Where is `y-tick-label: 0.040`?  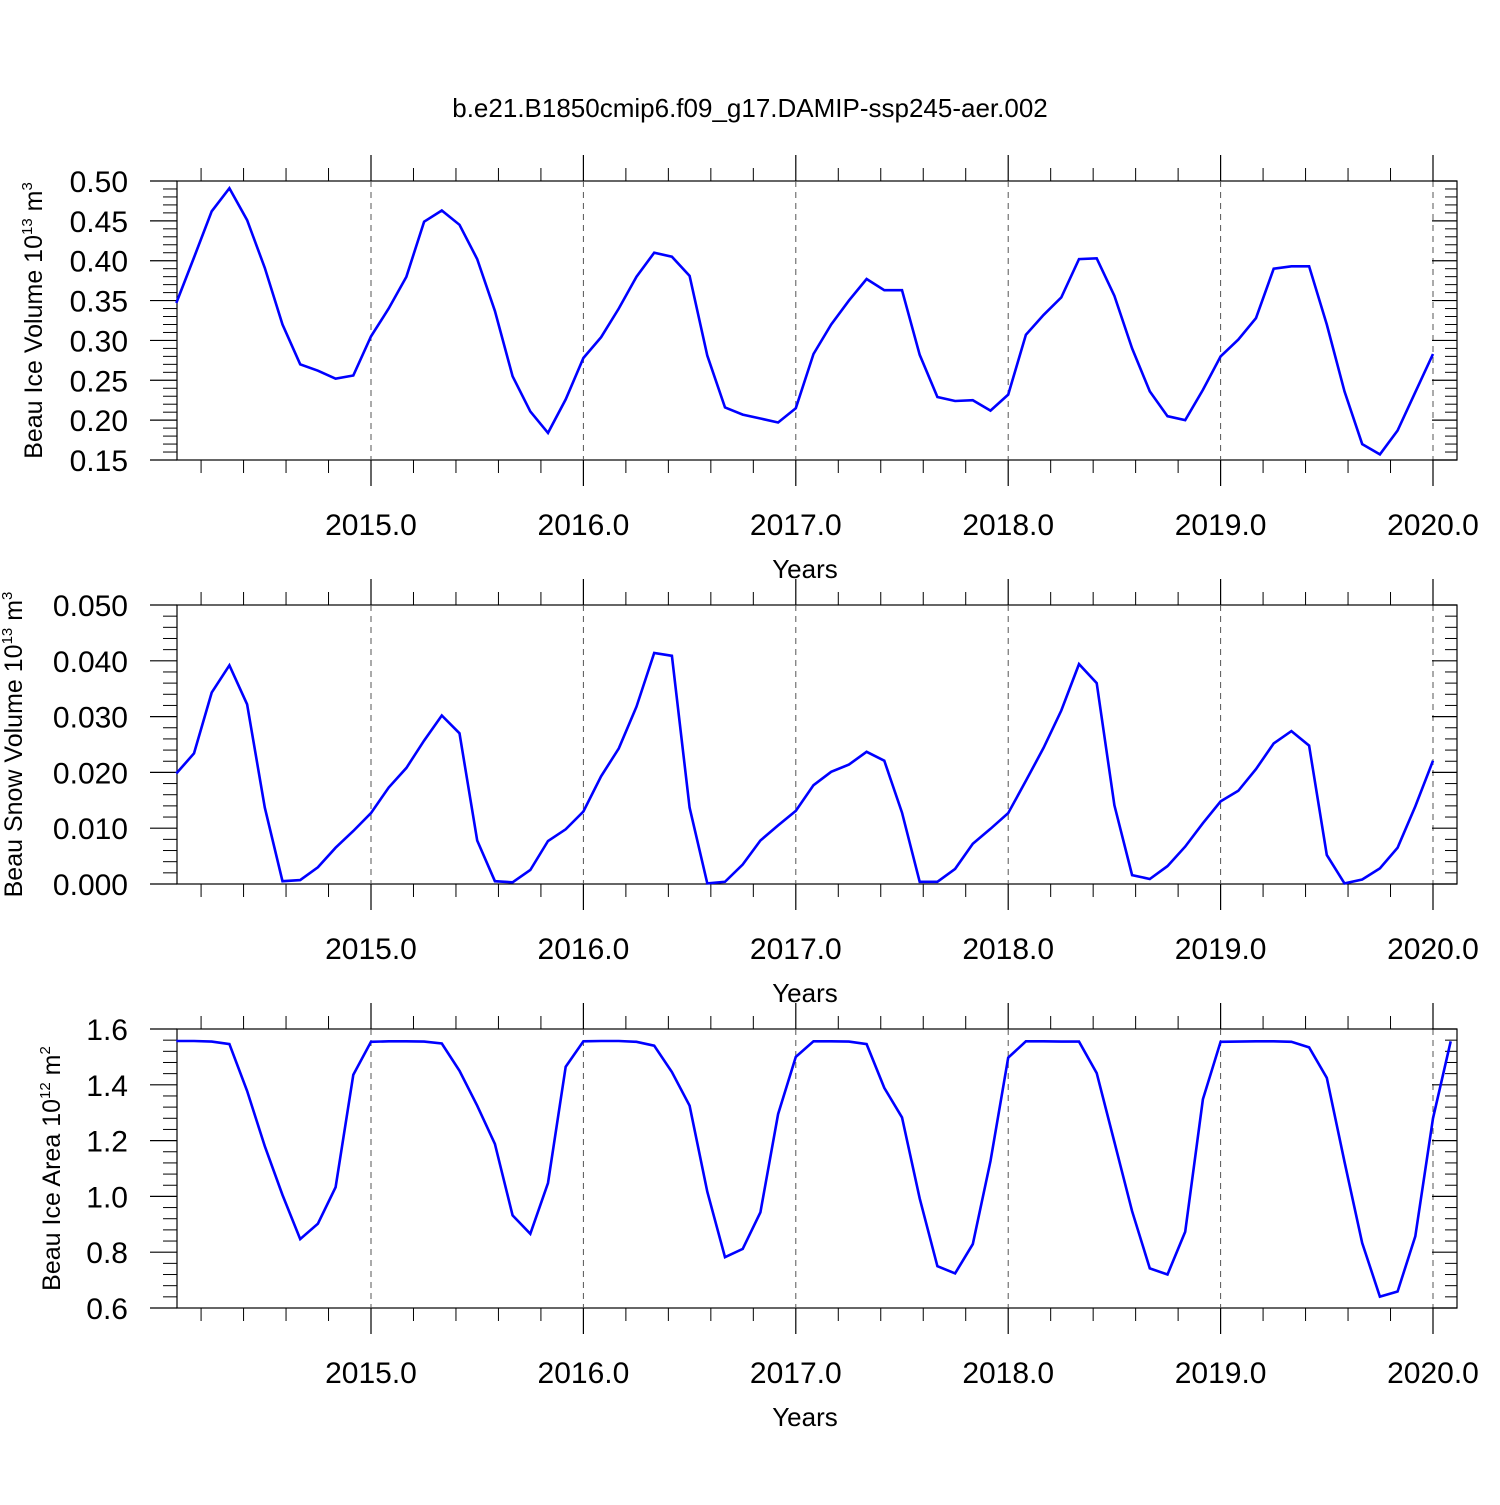 y-tick-label: 0.040 is located at coordinates (90, 662).